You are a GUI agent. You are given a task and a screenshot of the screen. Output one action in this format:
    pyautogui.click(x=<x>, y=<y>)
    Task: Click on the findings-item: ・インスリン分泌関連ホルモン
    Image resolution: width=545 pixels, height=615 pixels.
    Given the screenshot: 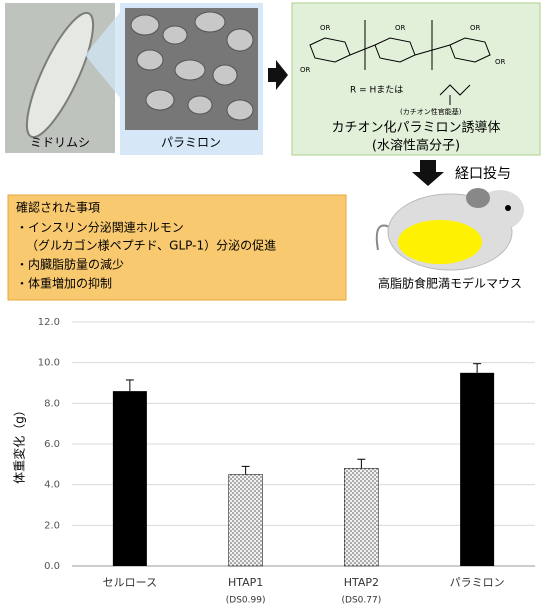 What is the action you would take?
    pyautogui.click(x=100, y=228)
    